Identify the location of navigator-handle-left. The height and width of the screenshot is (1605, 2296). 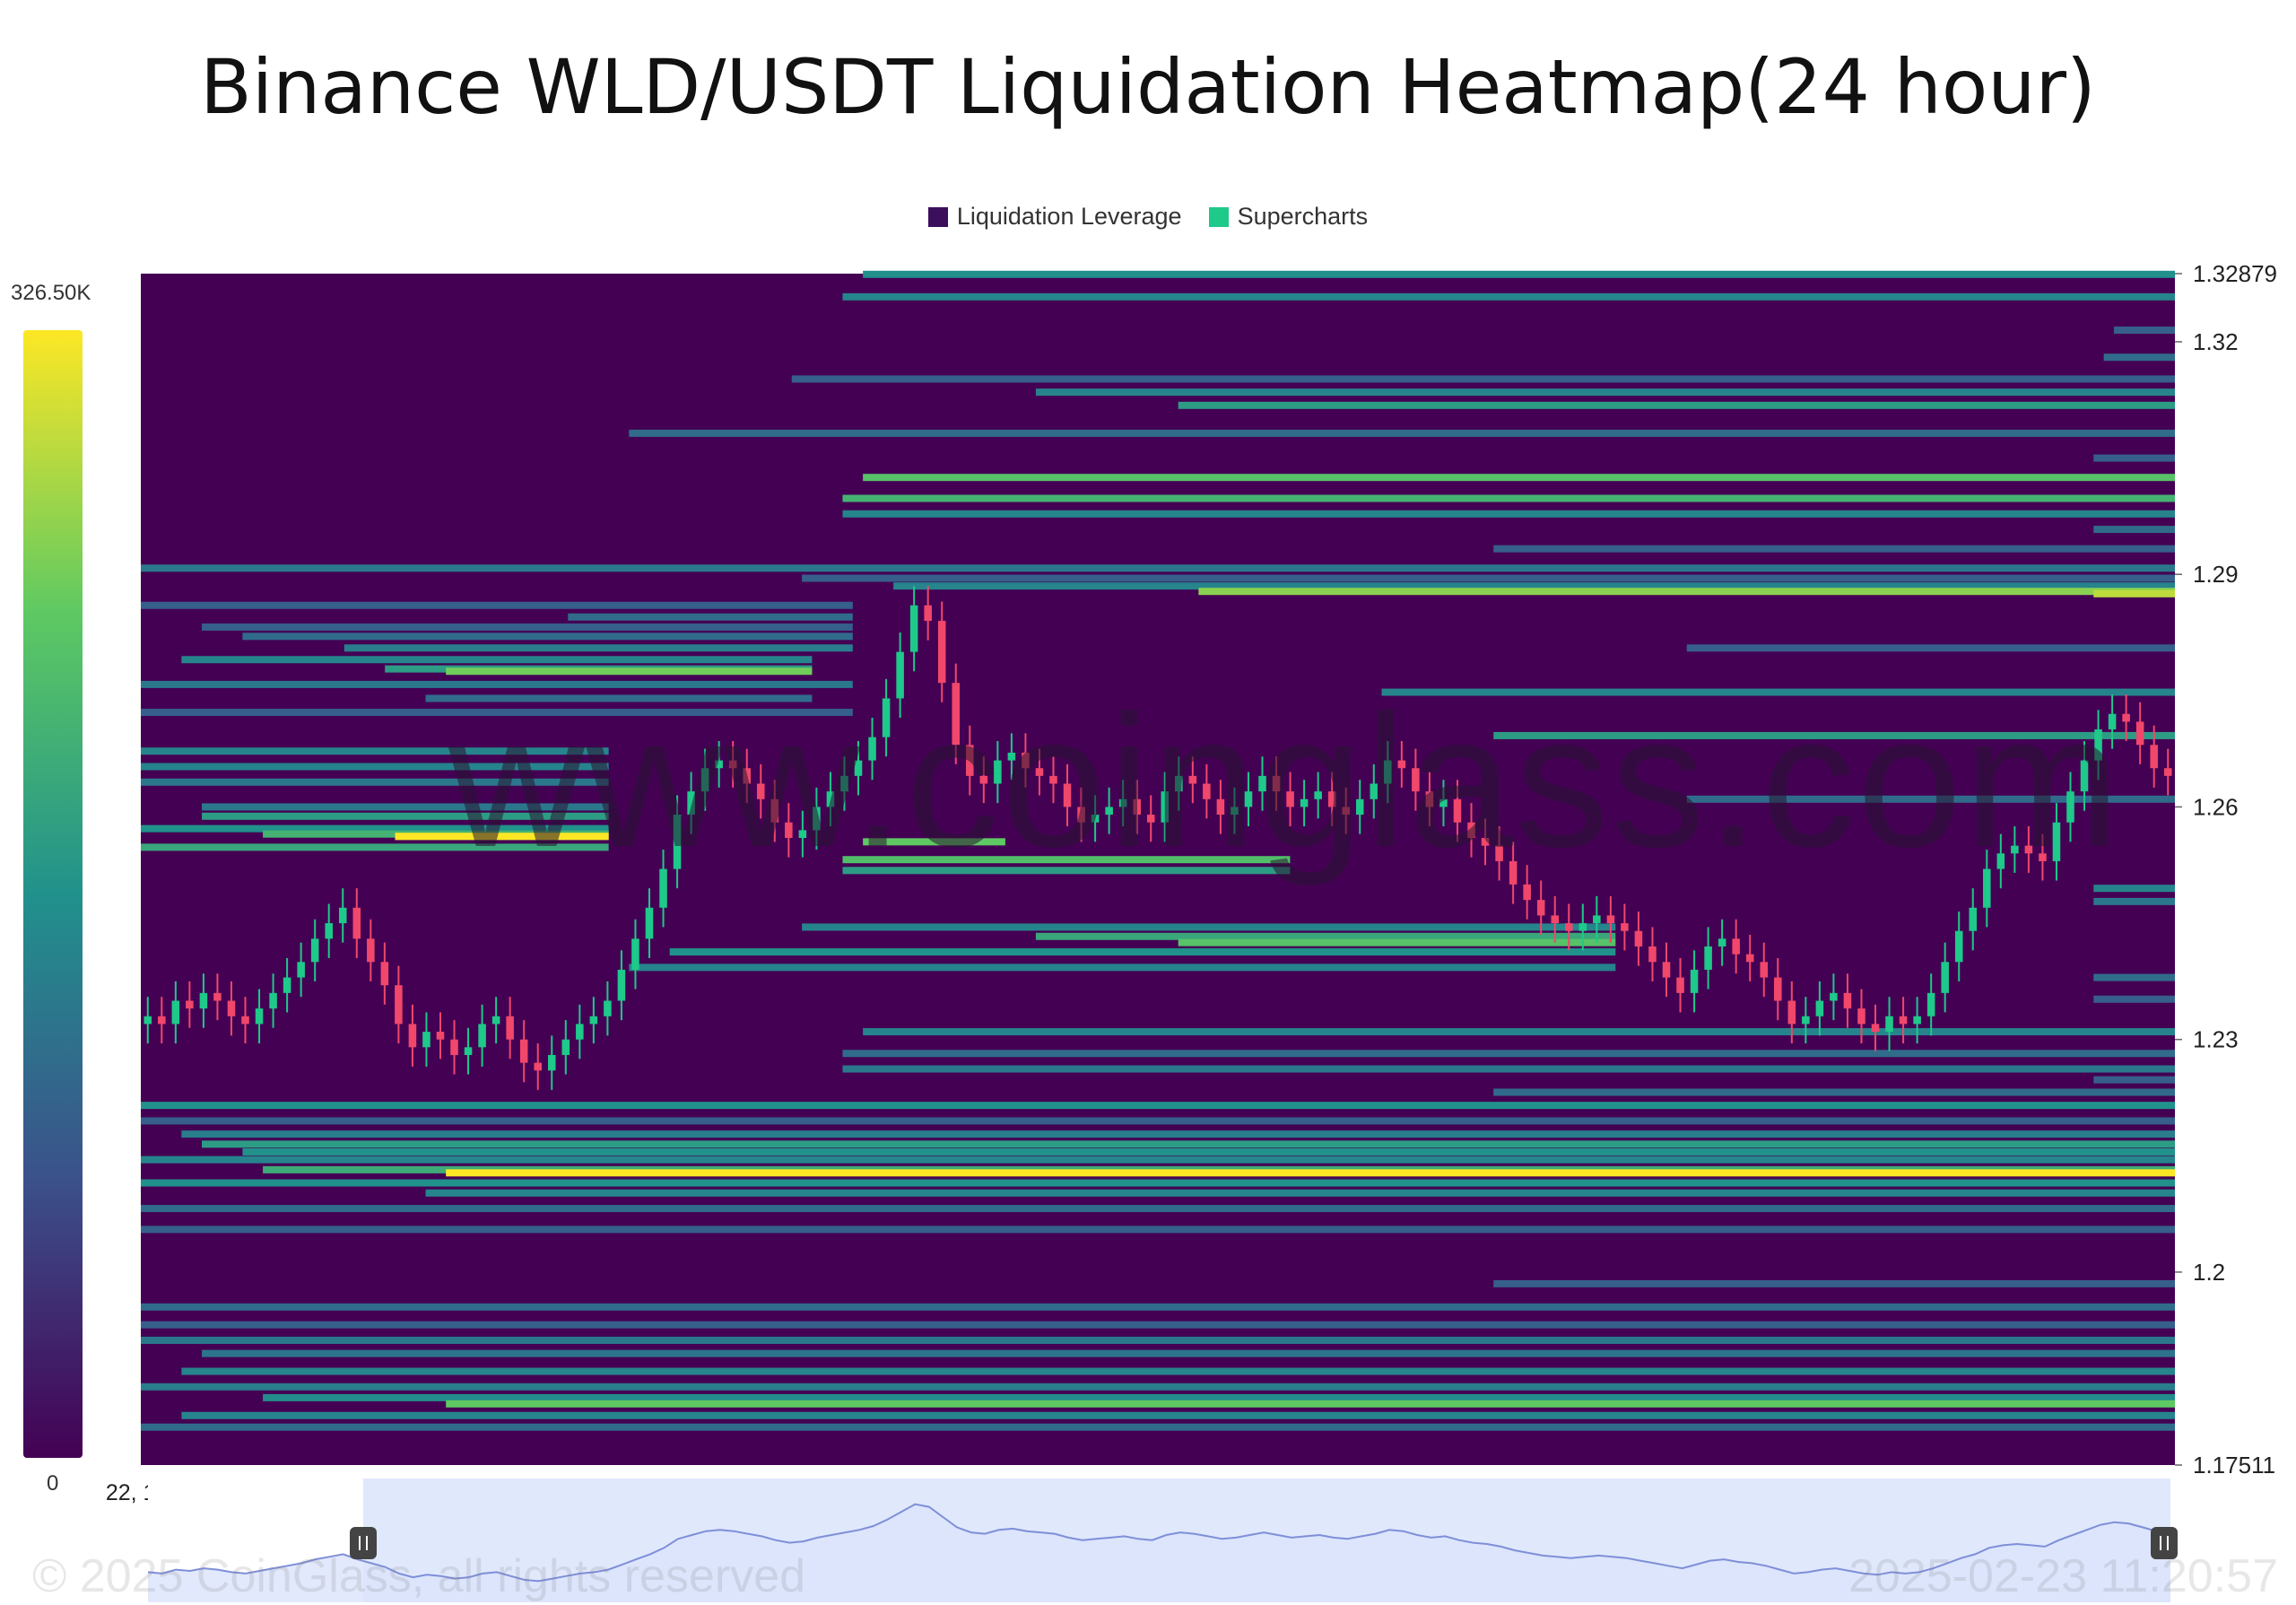
(363, 1543).